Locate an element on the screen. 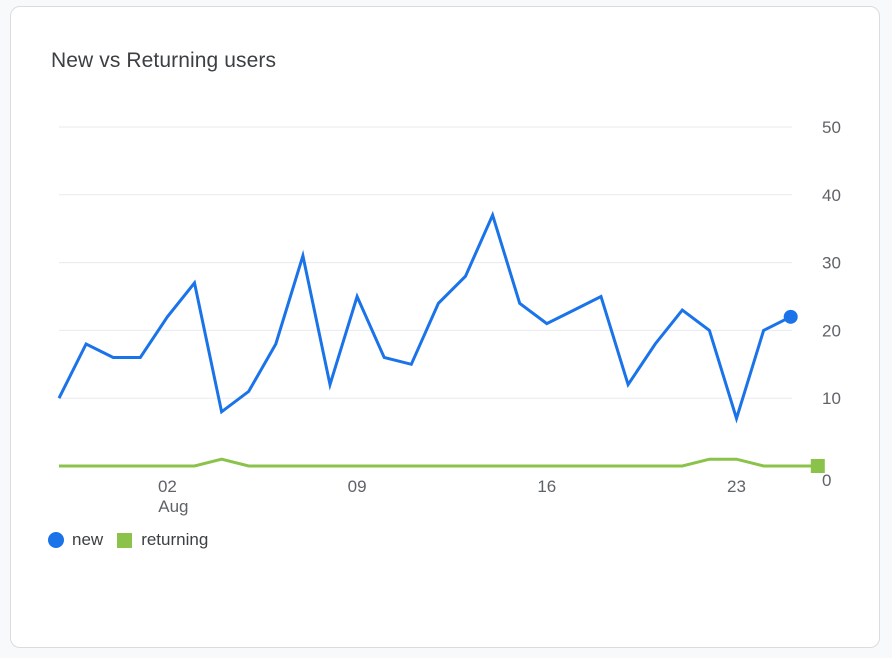  x-tick-sublabel: Aug is located at coordinates (173, 506).